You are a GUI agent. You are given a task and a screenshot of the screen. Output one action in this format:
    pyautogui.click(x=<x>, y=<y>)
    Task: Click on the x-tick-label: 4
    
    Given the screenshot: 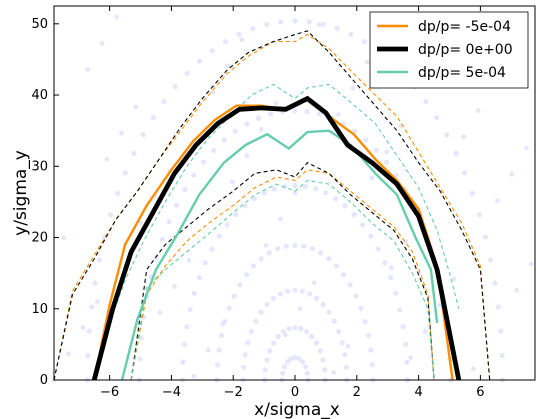 What is the action you would take?
    pyautogui.click(x=418, y=392)
    